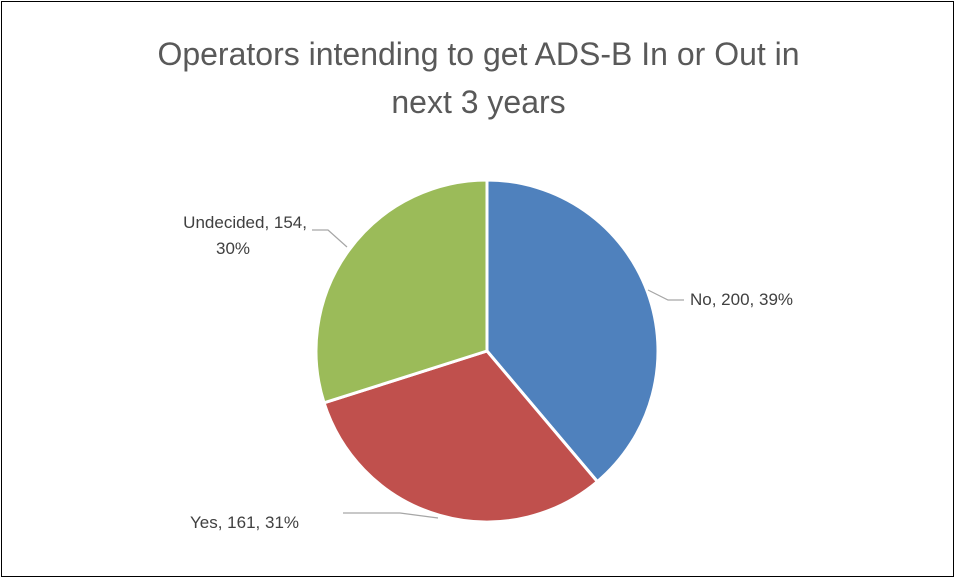  Describe the element at coordinates (401, 291) in the screenshot. I see `pie-slice-undecided` at that location.